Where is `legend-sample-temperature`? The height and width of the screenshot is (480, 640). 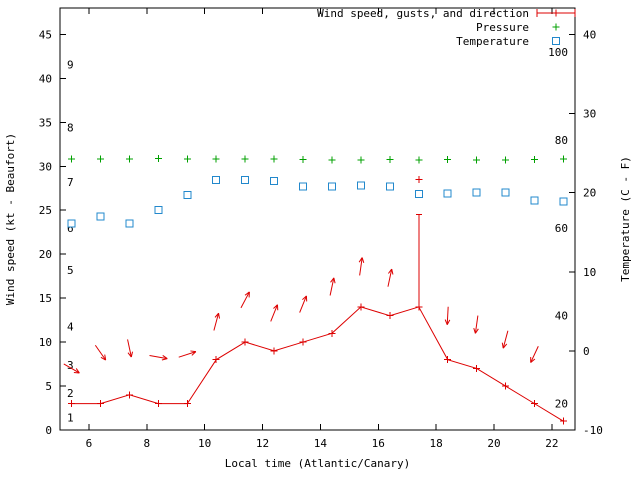
legend-sample-temperature is located at coordinates (556, 41).